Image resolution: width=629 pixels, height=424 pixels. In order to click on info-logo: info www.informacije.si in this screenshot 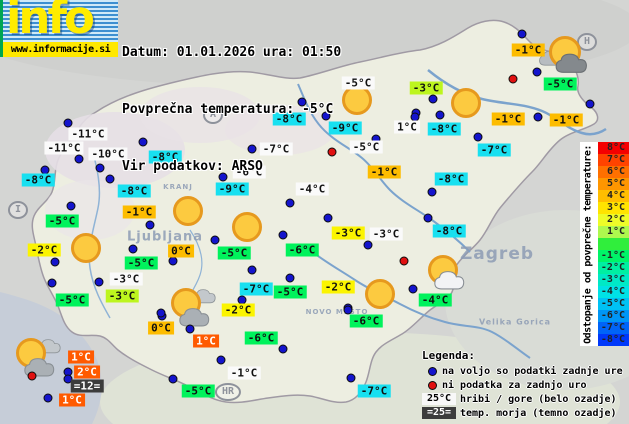, I will do `click(59, 28)`.